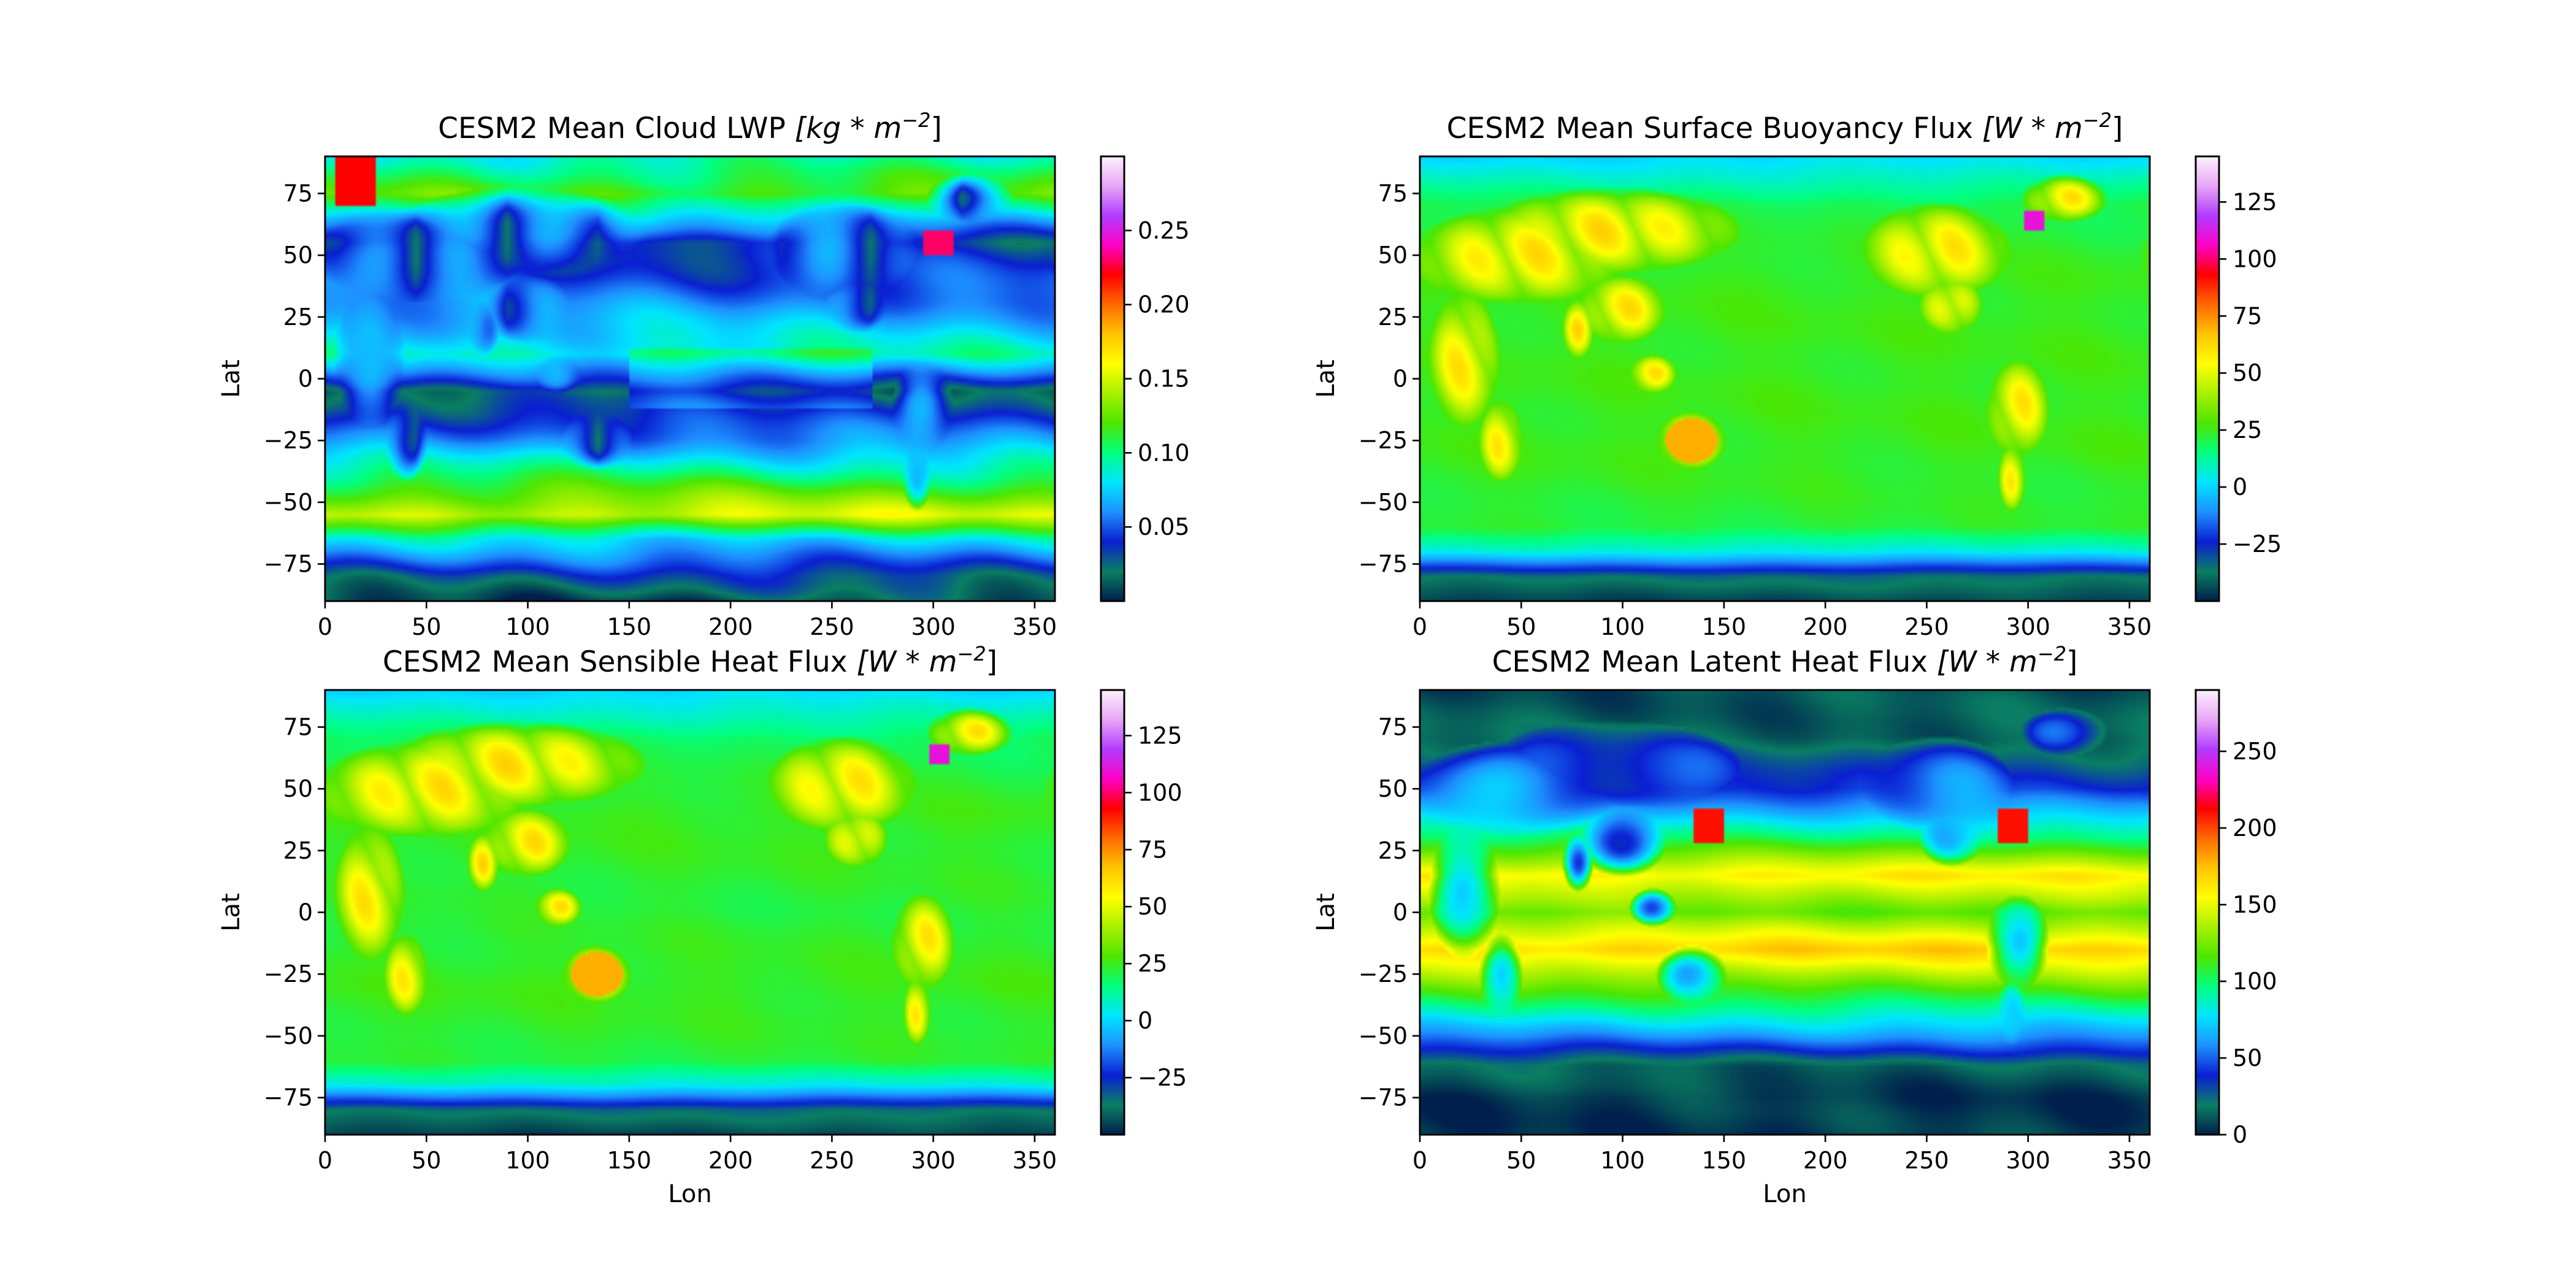 Image resolution: width=2576 pixels, height=1288 pixels. I want to click on colorbar-tick-label: 200, so click(2255, 828).